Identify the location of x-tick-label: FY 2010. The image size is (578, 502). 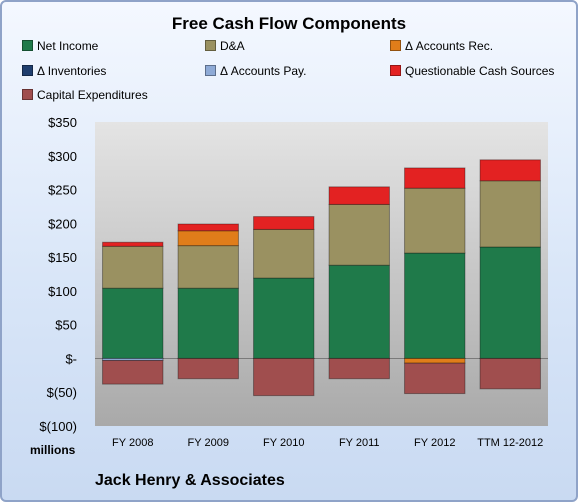
(283, 443).